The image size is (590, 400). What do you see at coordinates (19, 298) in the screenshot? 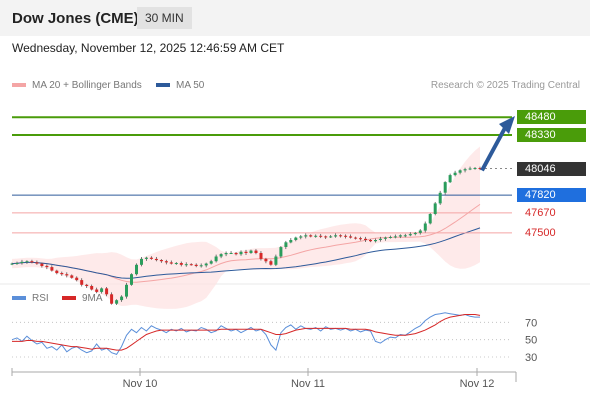
I see `rsi-swatch` at bounding box center [19, 298].